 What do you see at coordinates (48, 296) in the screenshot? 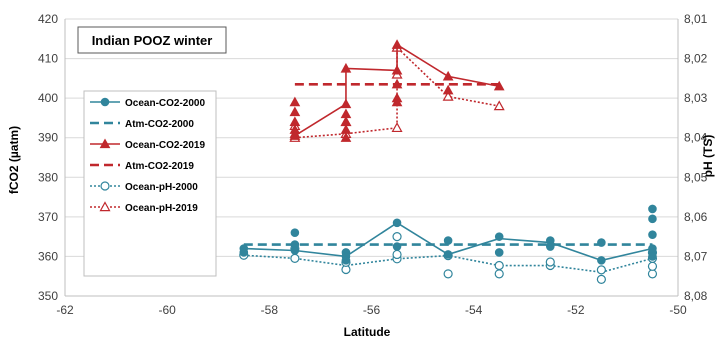
I see `y-tick-label: 350` at bounding box center [48, 296].